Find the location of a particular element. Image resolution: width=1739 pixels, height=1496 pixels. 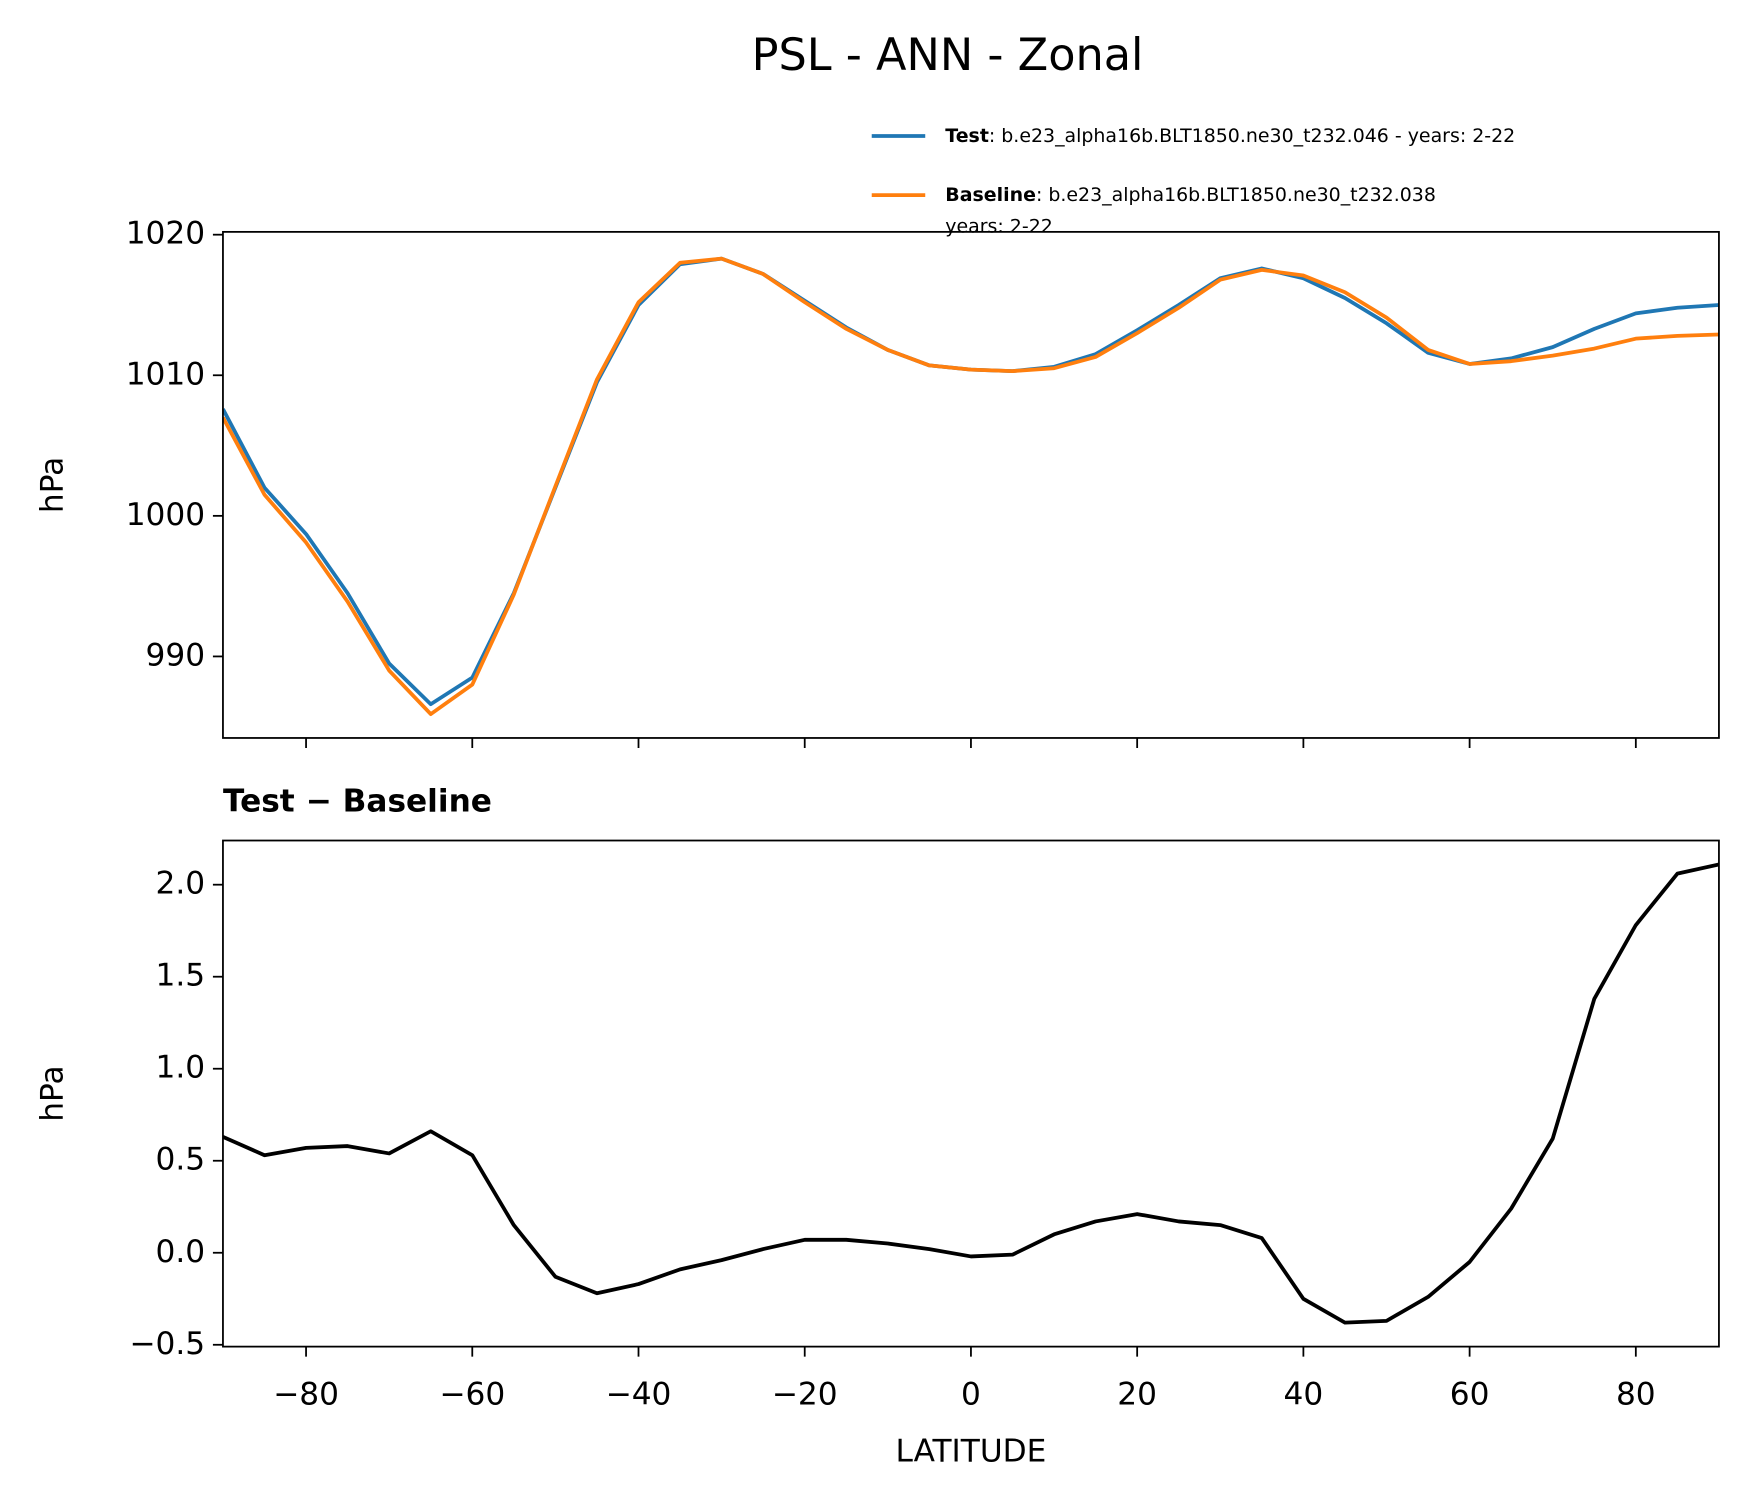

y-tick-label: 1.0 is located at coordinates (180, 1068).